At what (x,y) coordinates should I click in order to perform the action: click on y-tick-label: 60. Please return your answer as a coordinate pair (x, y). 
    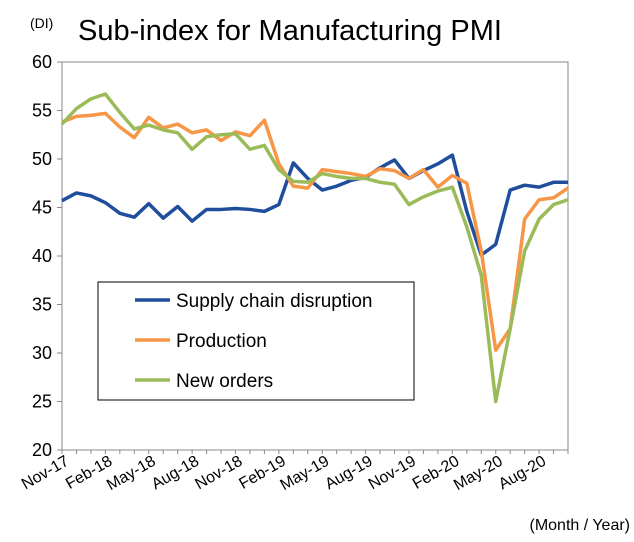
    Looking at the image, I should click on (42, 62).